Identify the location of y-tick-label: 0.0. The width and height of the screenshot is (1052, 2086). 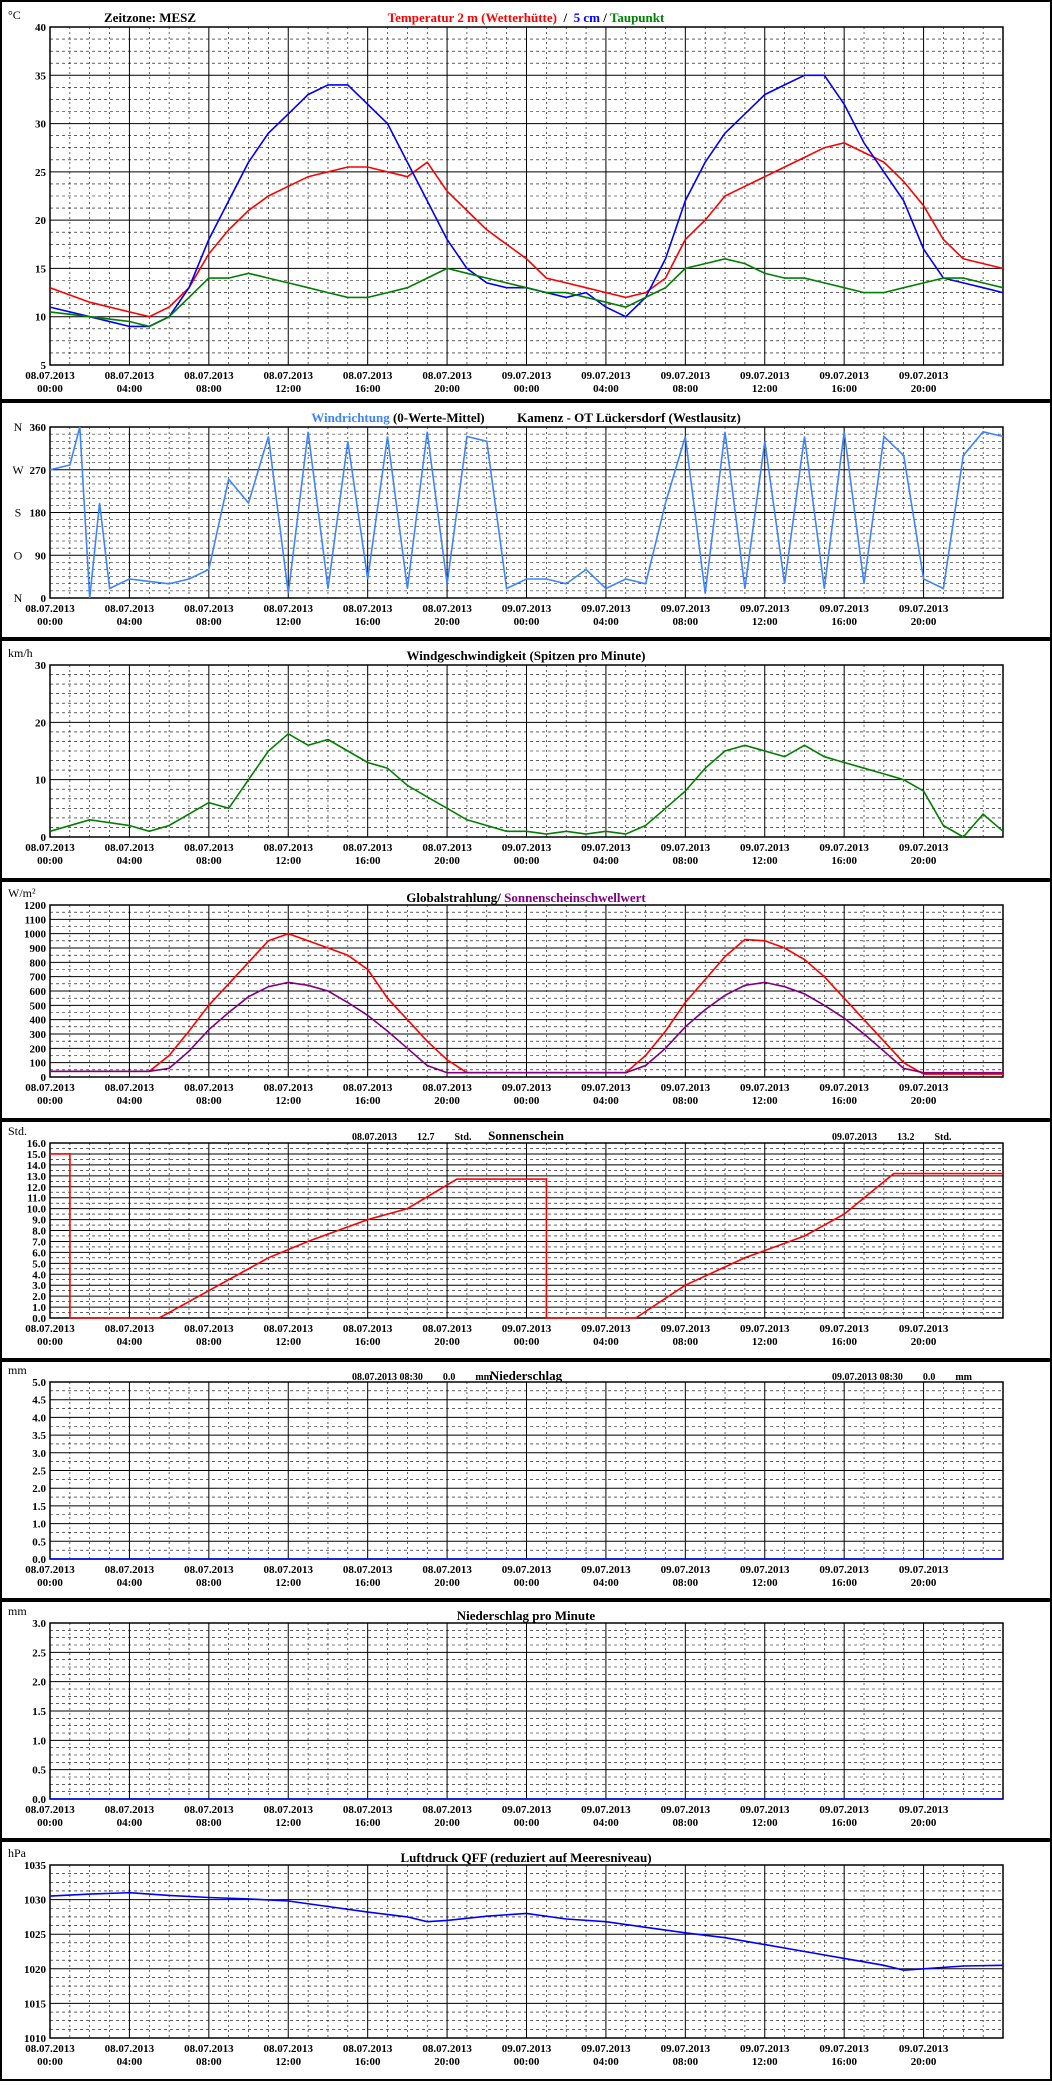
(39, 1800).